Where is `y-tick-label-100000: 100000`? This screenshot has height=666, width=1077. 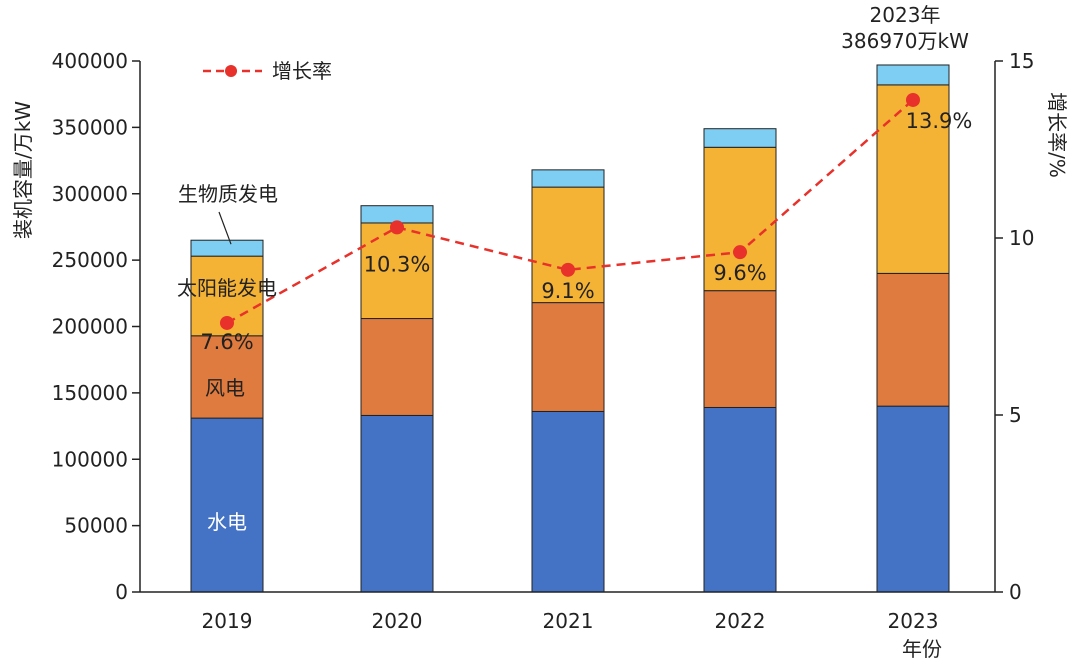
y-tick-label-100000: 100000 is located at coordinates (90, 459).